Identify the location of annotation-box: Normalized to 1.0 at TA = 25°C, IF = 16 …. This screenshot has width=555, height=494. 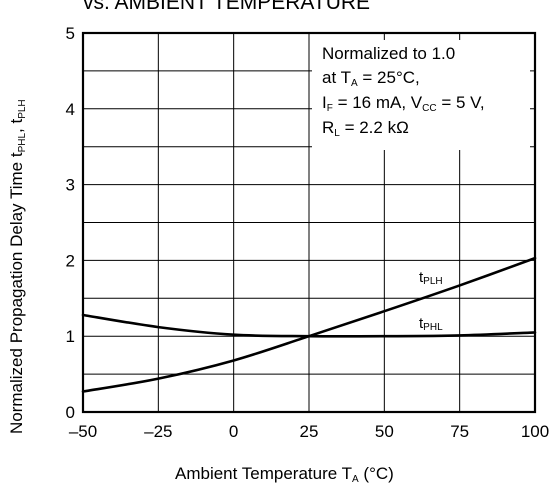
(421, 95).